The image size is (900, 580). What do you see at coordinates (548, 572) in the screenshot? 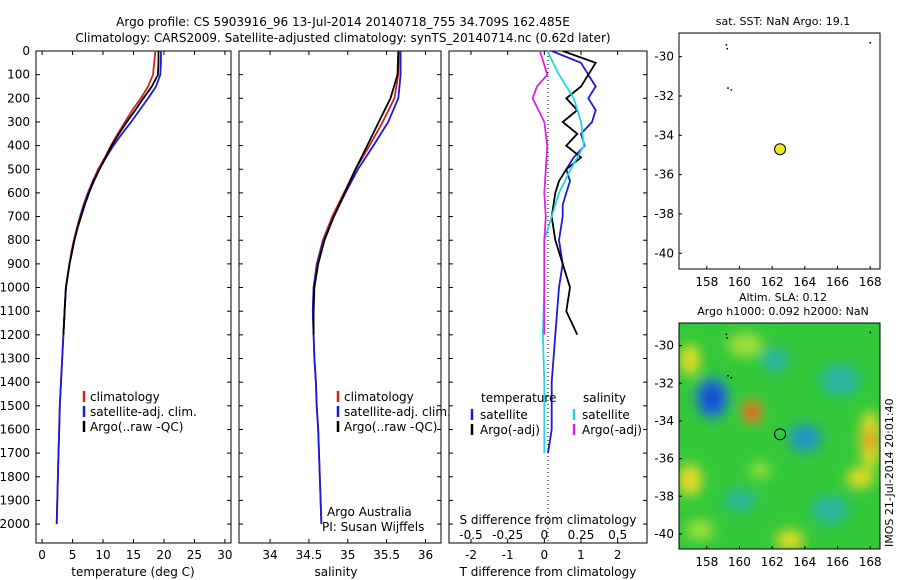
I see `t-difference-label: T difference from climatology` at bounding box center [548, 572].